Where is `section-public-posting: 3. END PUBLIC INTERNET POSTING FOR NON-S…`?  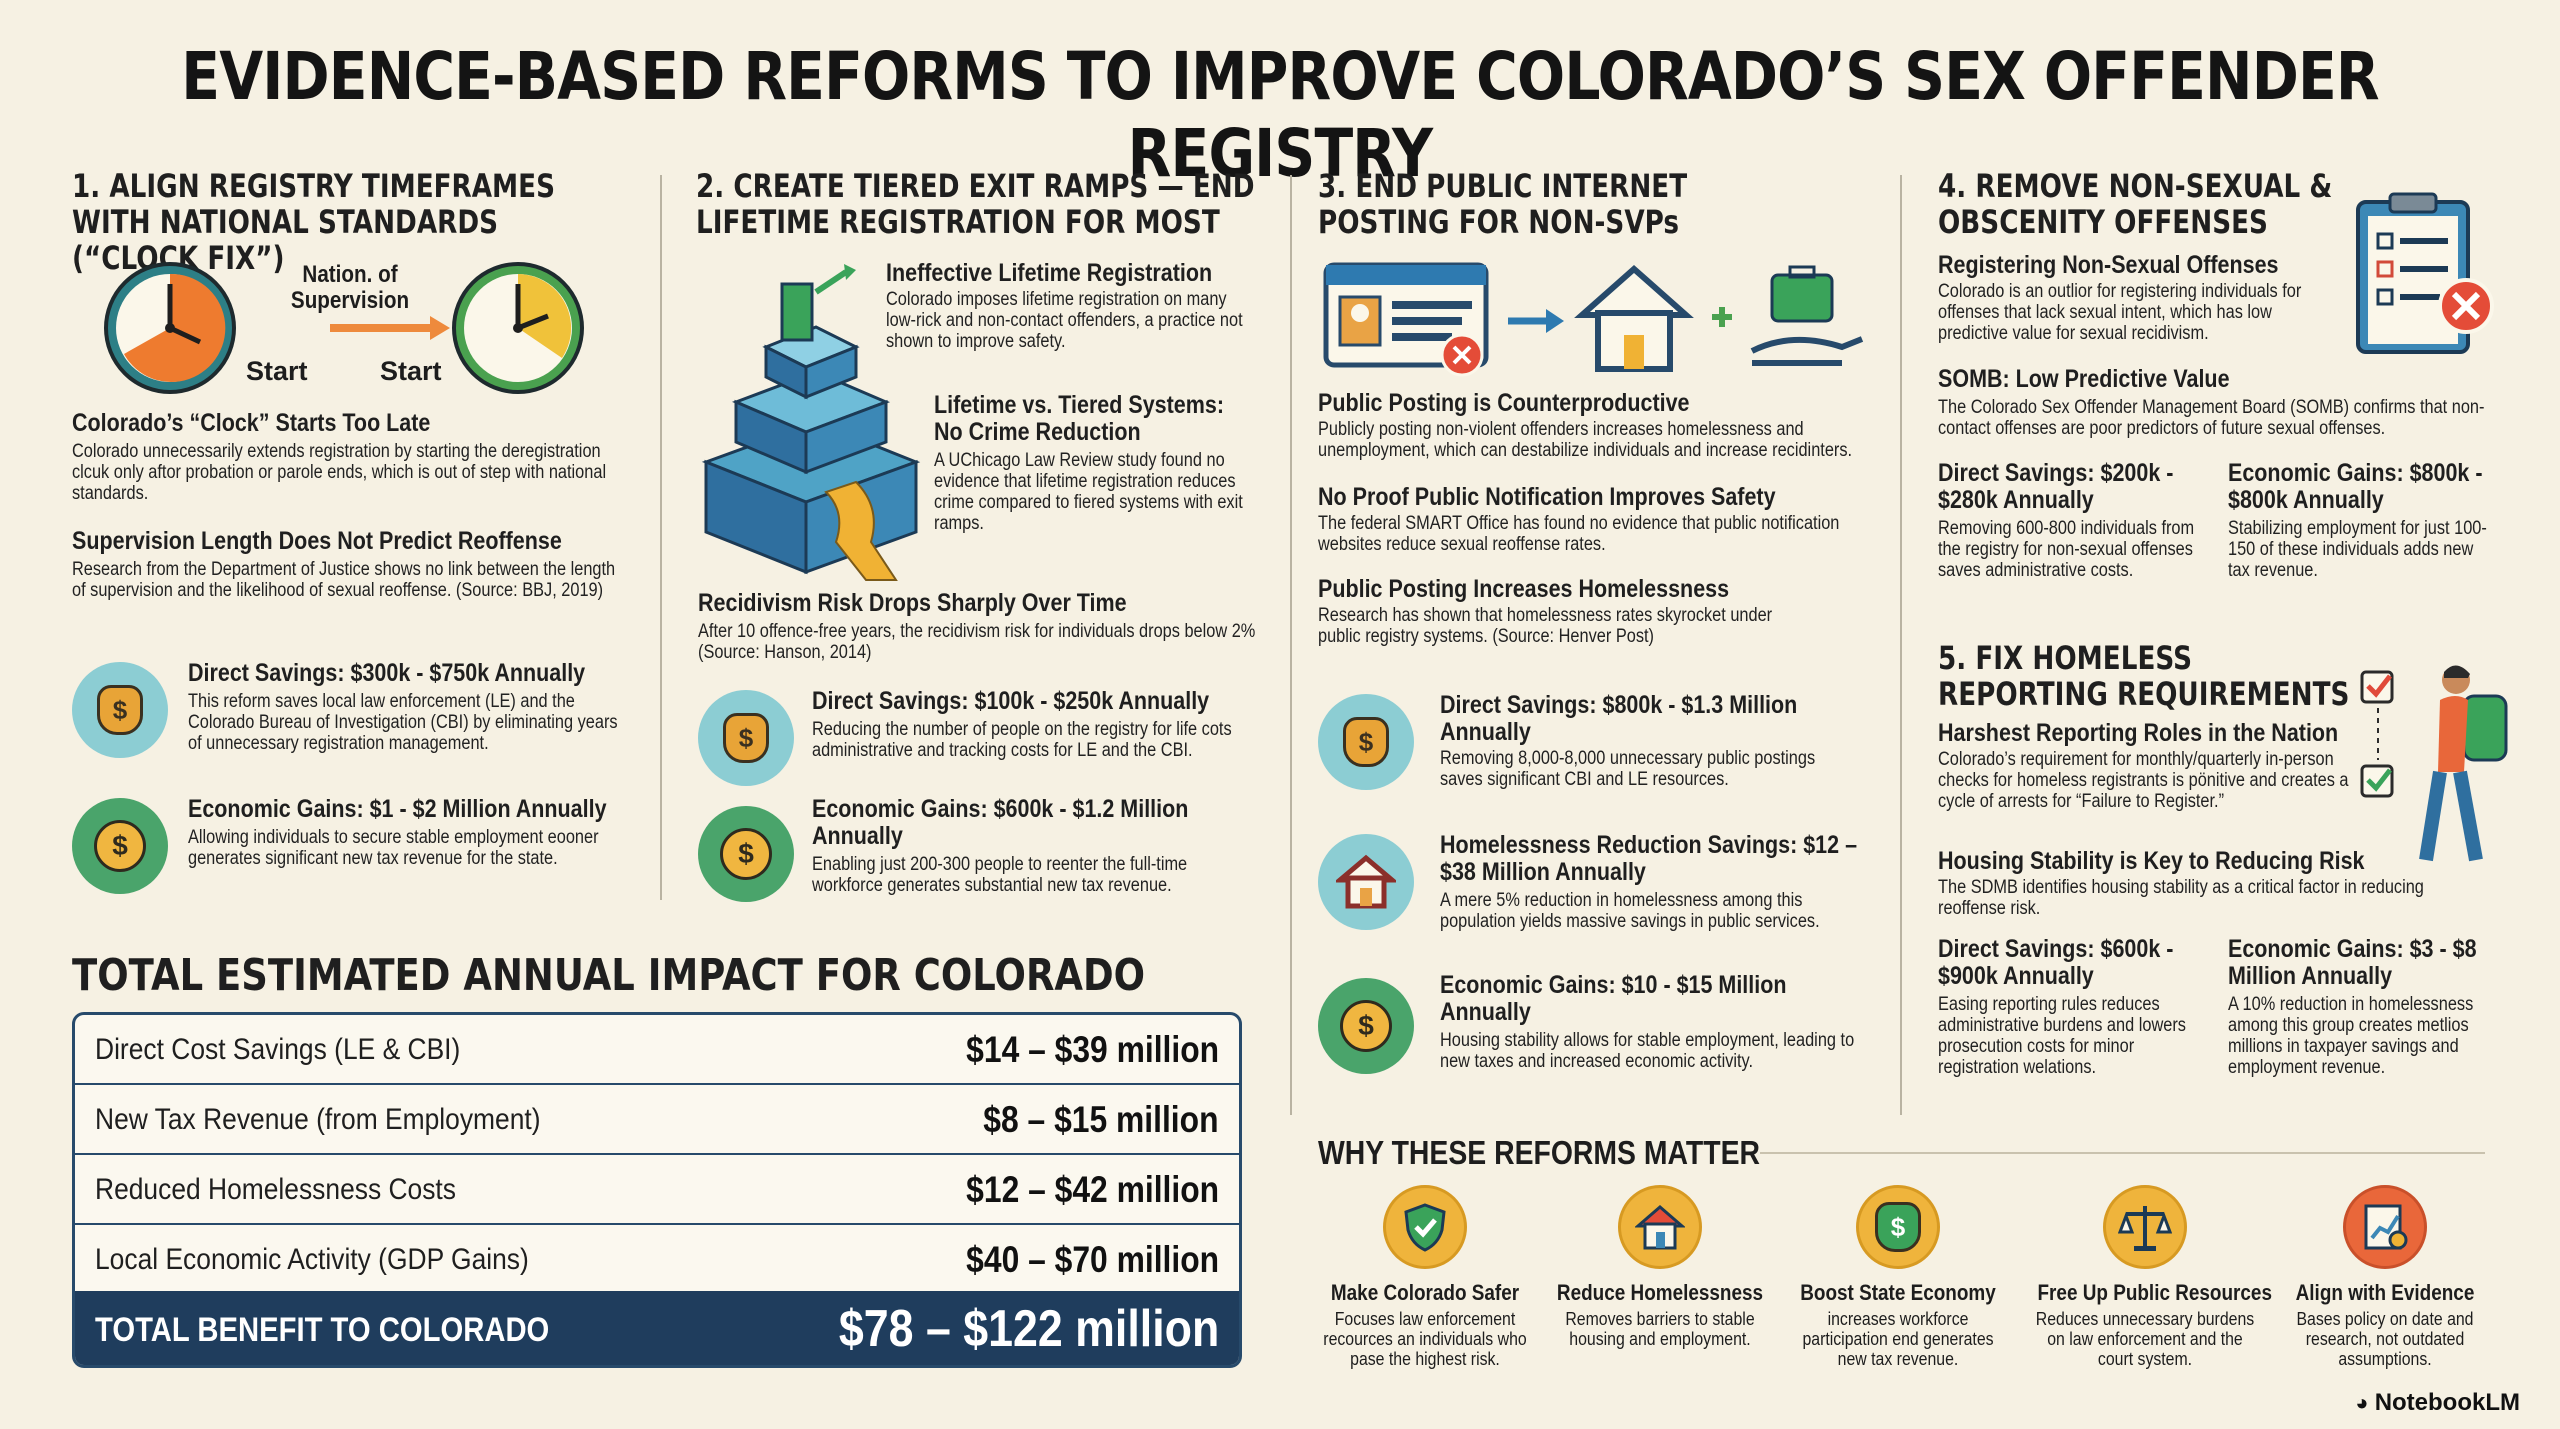
section-public-posting: 3. END PUBLIC INTERNET POSTING FOR NON-S… is located at coordinates (1558, 204).